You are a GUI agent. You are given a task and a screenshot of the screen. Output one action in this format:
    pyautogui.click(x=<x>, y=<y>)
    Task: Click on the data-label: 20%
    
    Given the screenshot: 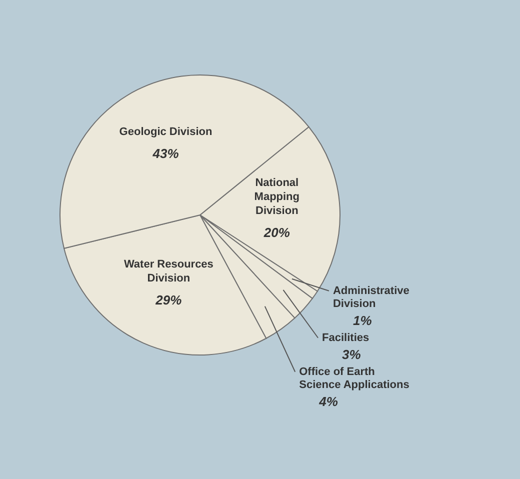 What is the action you would take?
    pyautogui.click(x=276, y=232)
    